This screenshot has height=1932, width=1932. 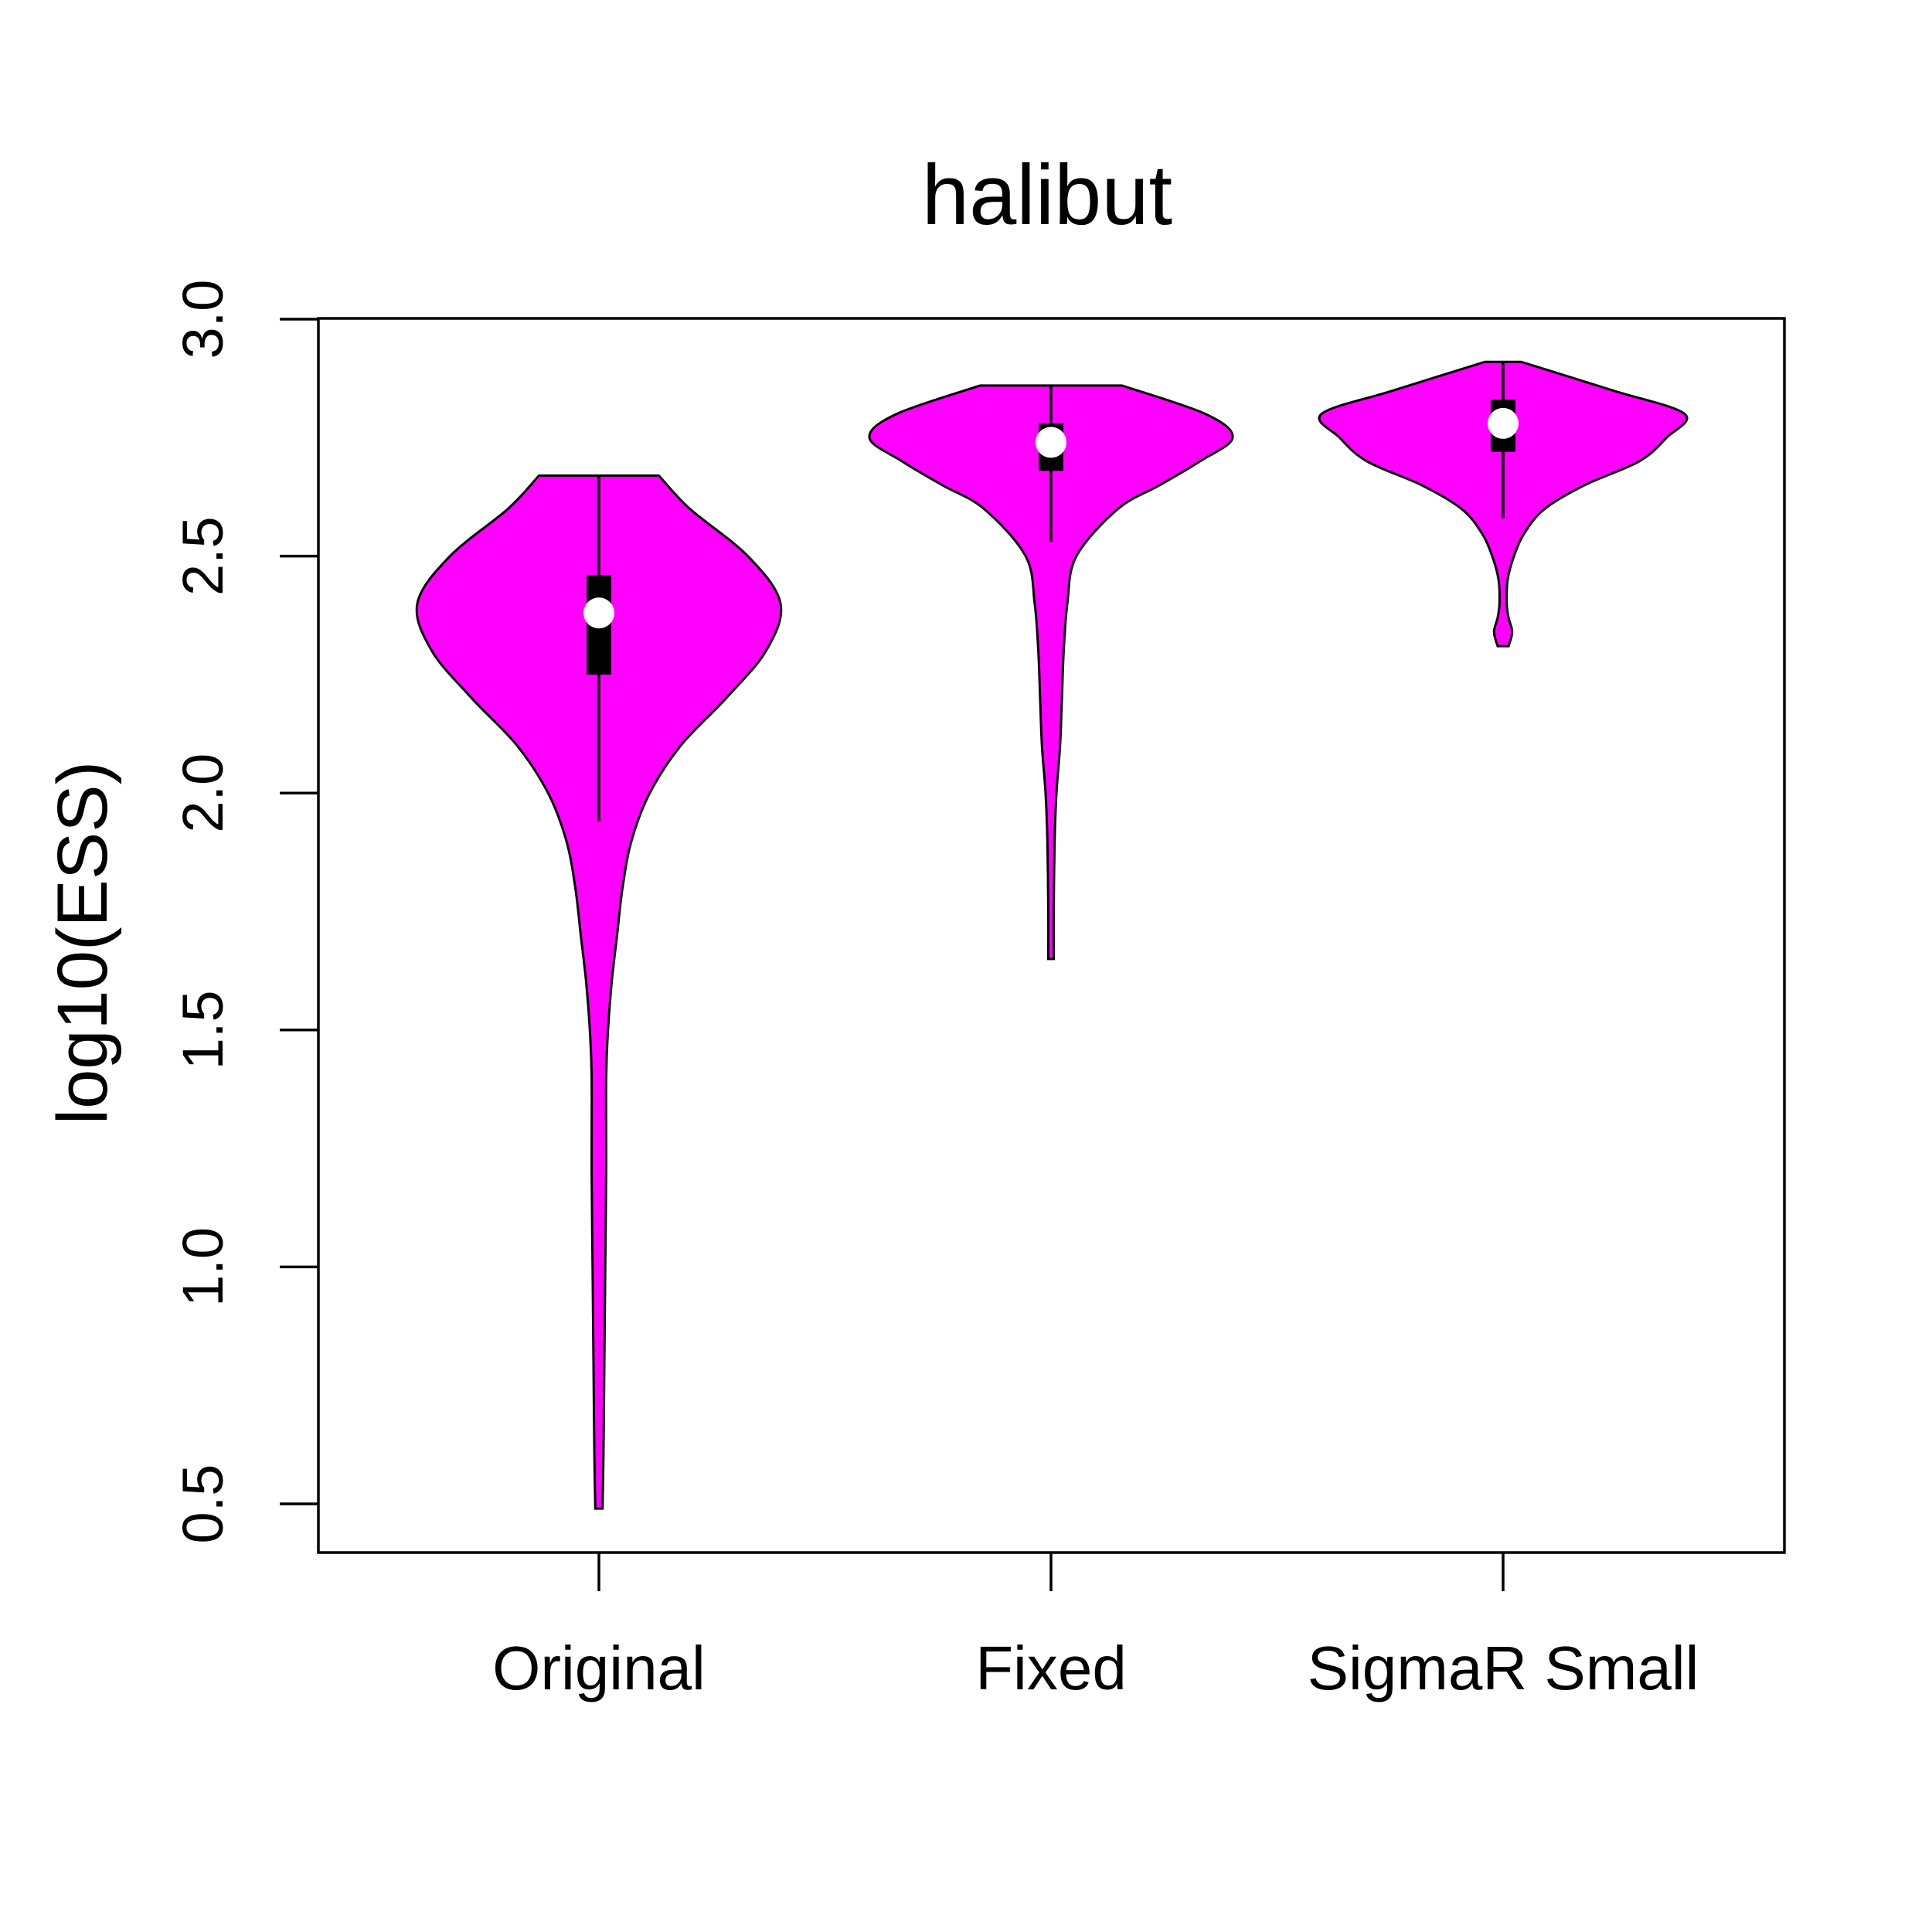 I want to click on y-tick-label: 0.5, so click(x=203, y=1504).